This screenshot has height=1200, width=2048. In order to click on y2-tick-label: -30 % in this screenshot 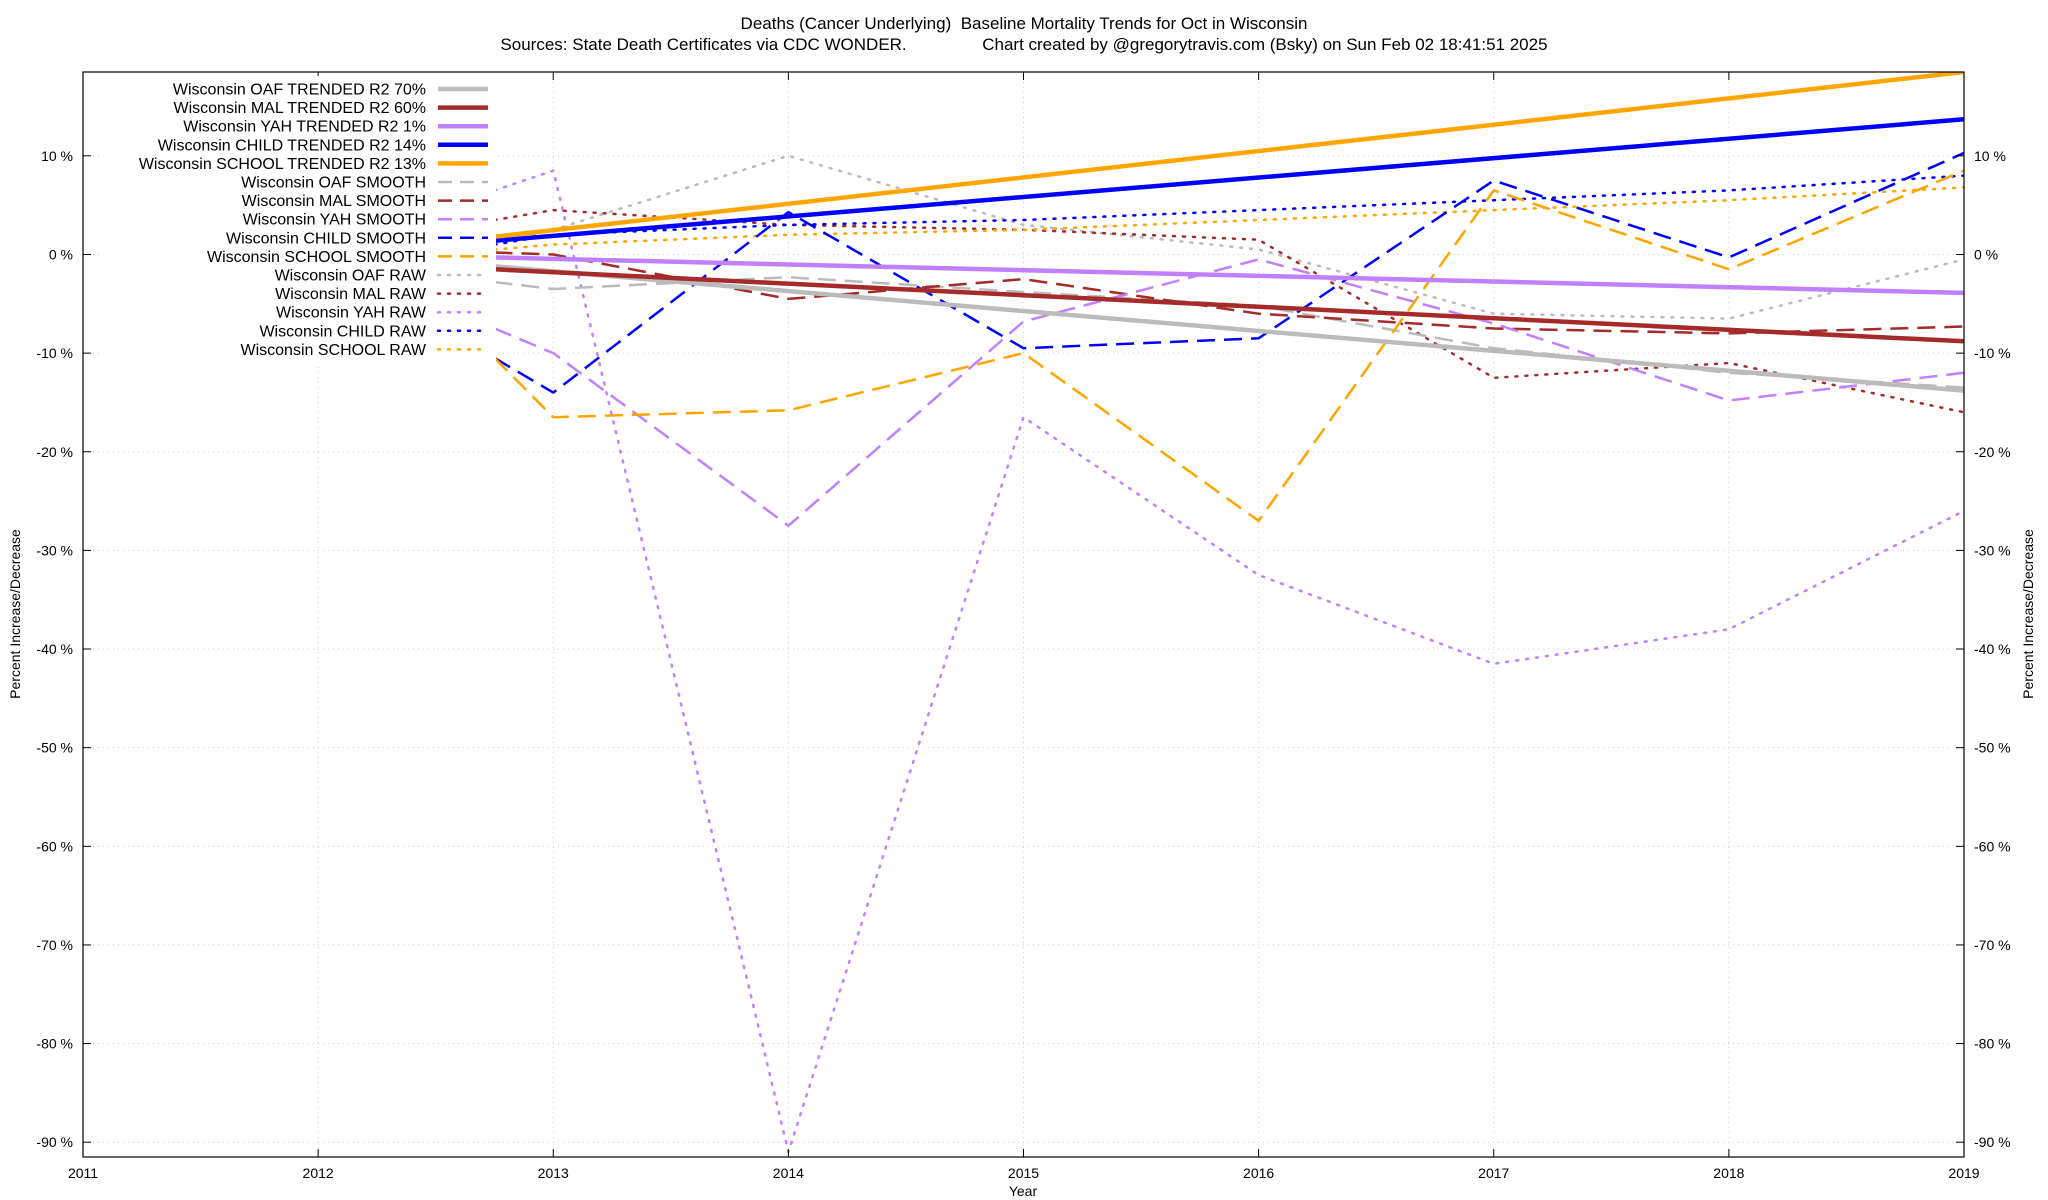, I will do `click(1992, 550)`.